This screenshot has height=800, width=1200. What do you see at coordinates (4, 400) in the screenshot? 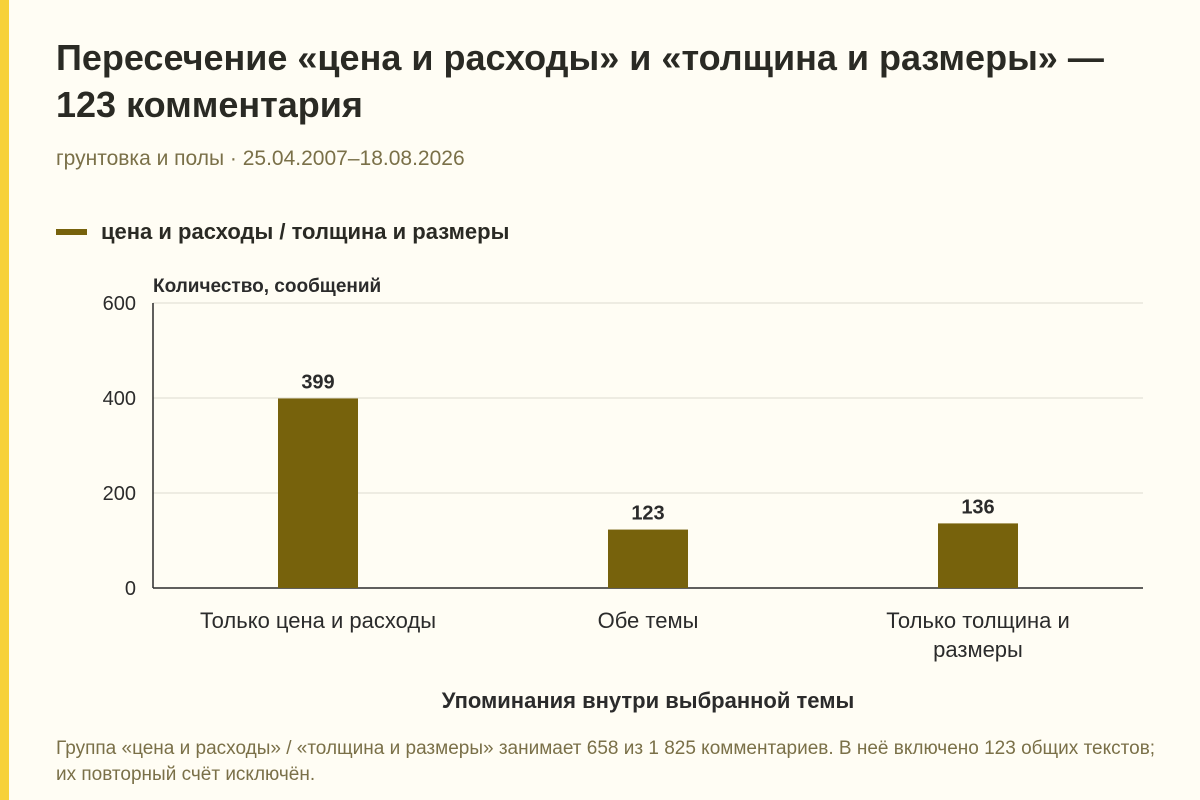
I see `accent-bar` at bounding box center [4, 400].